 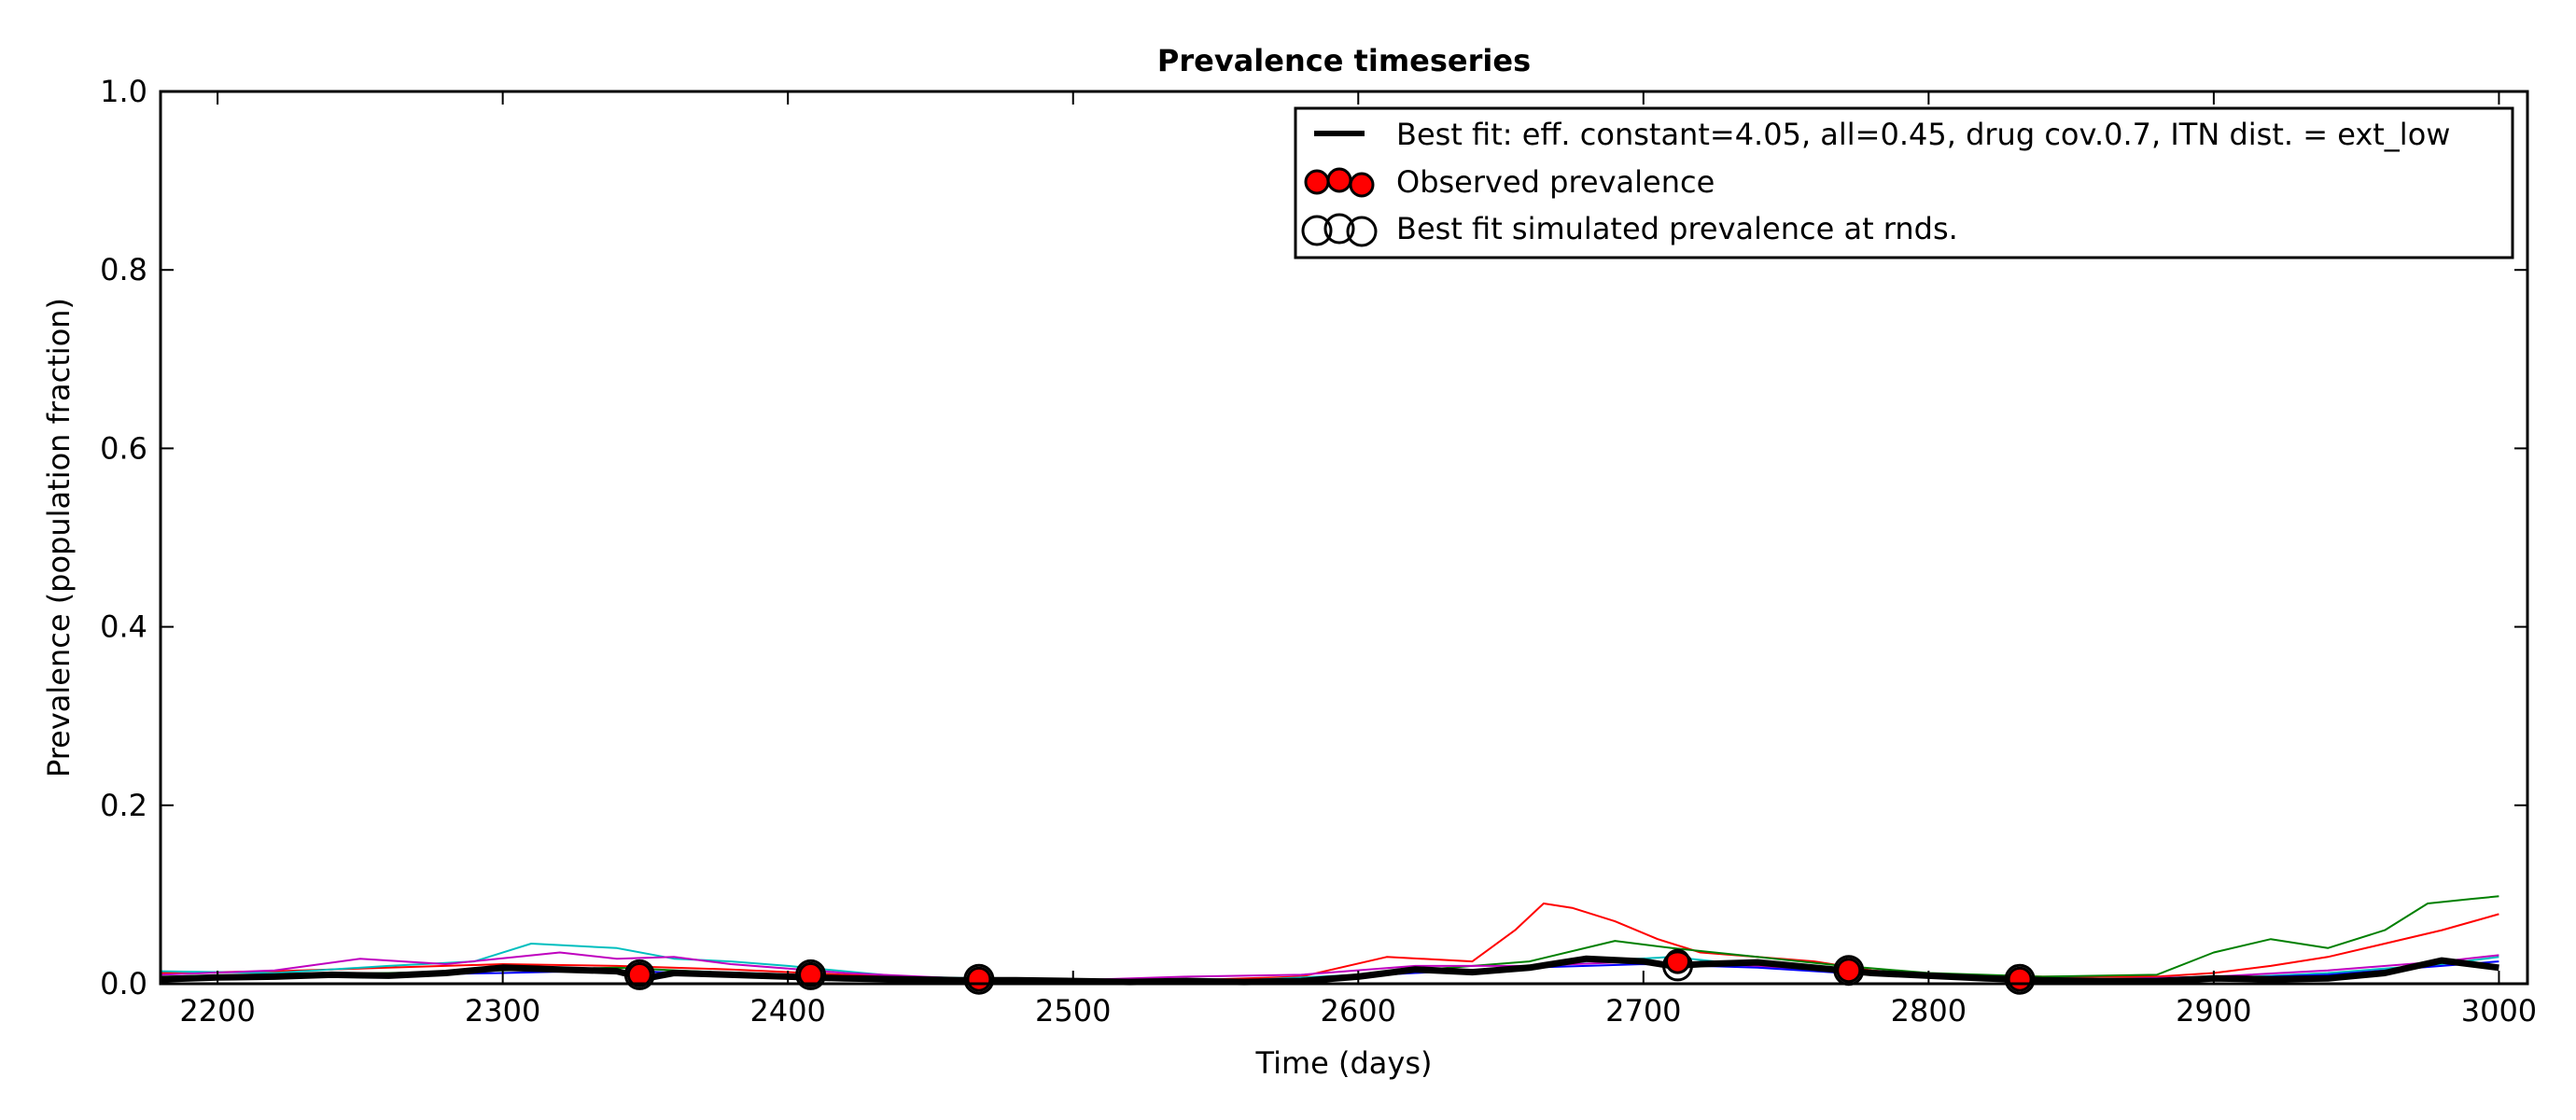 I want to click on x-tick-label: 2500, so click(x=1073, y=1011).